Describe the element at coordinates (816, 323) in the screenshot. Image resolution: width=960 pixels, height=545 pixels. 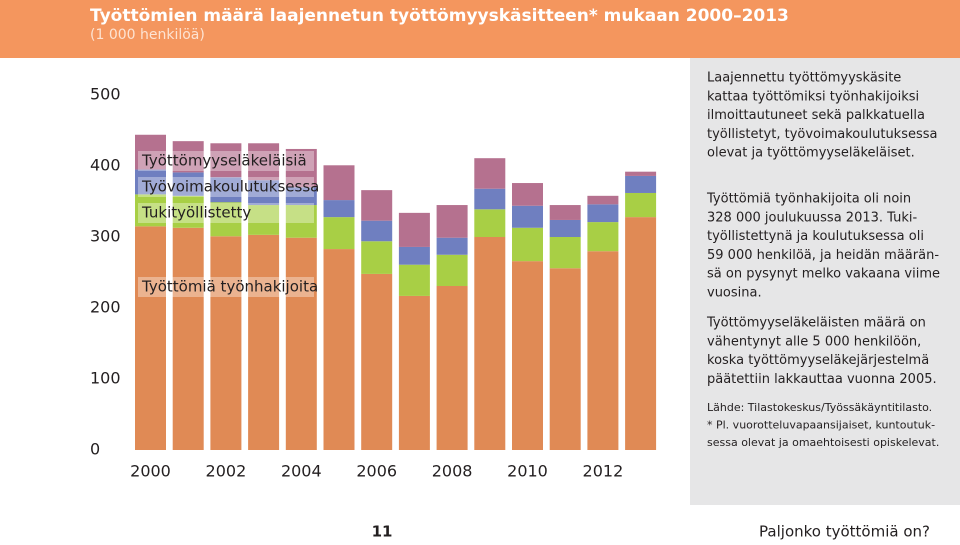
I see `sidebar-text: Työttömyyseläkeläisten määrä on` at that location.